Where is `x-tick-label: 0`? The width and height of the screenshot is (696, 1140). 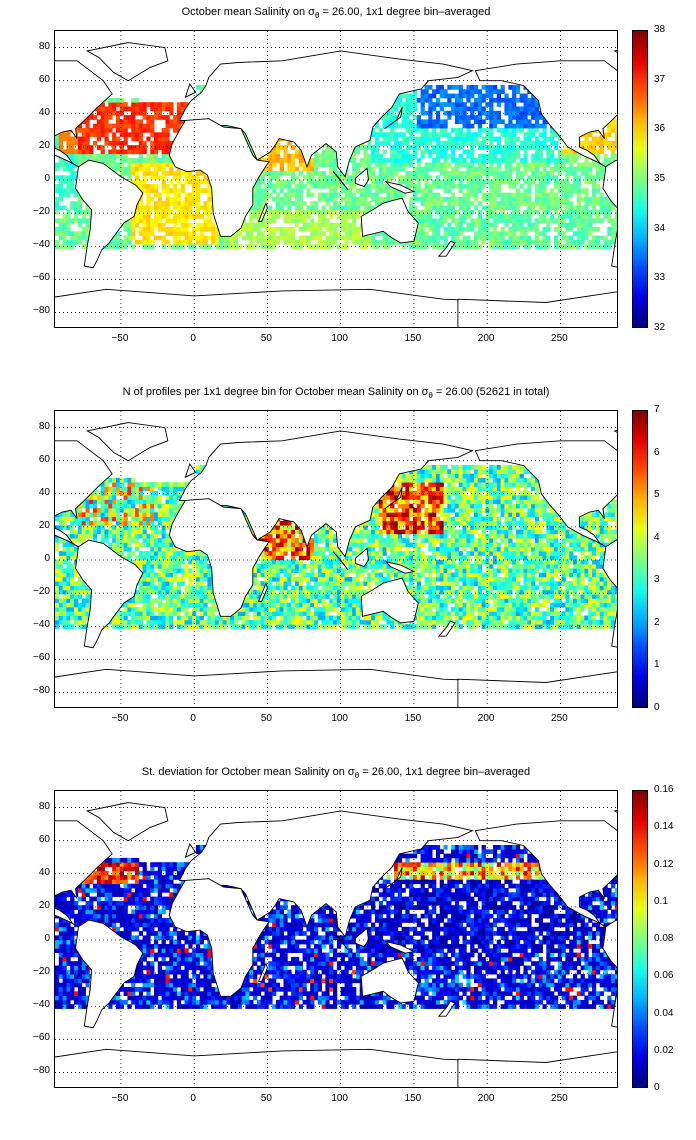 x-tick-label: 0 is located at coordinates (193, 1098).